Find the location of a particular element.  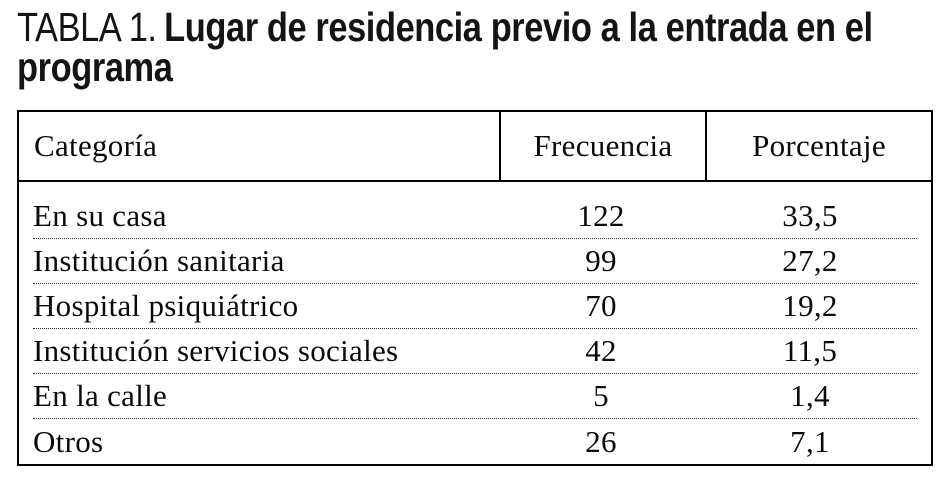

cell-category: Institución servicios sociales is located at coordinates (216, 350).